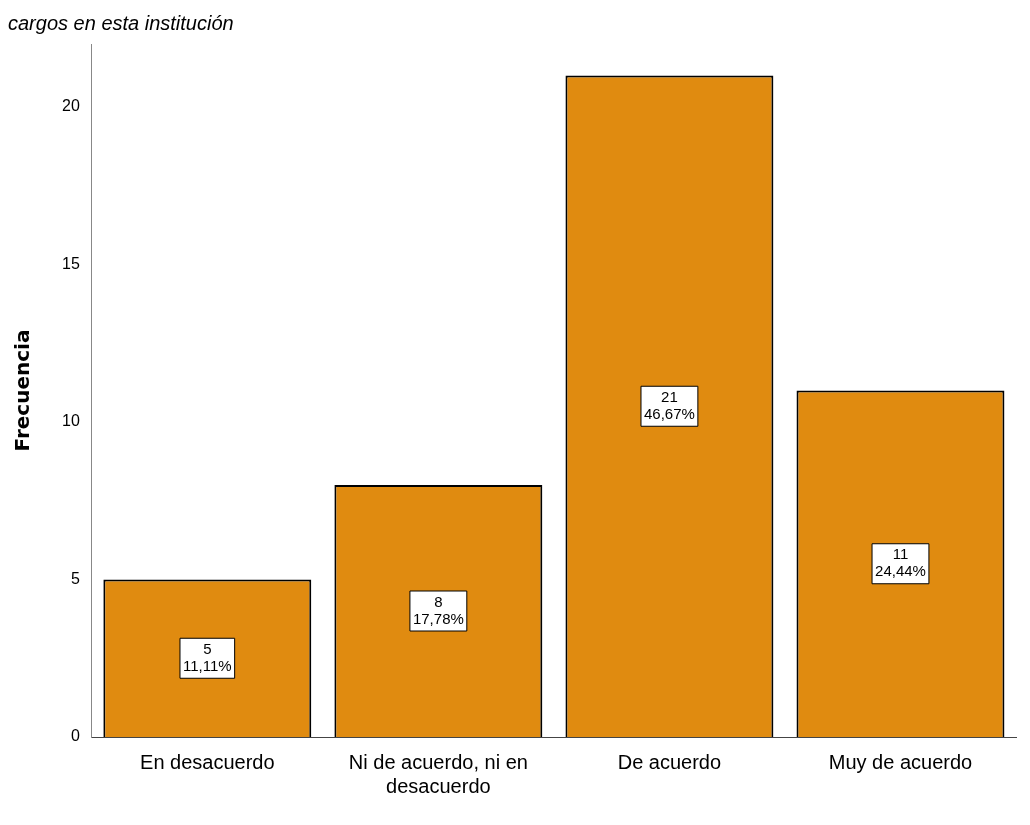 The width and height of the screenshot is (1030, 825). Describe the element at coordinates (669, 404) in the screenshot. I see `data-label: 21 46,67%` at that location.